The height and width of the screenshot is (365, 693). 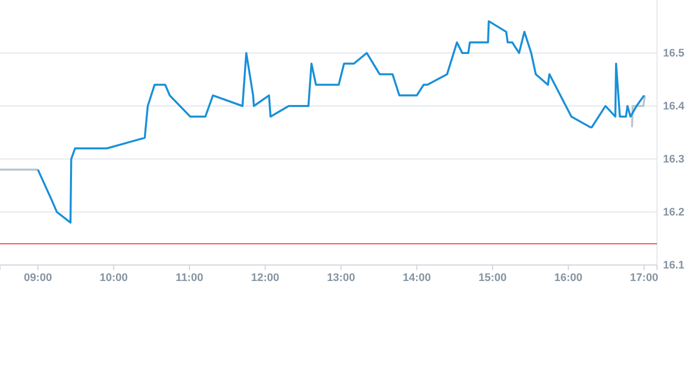 What do you see at coordinates (673, 266) in the screenshot?
I see `y-tick-label: 16.1` at bounding box center [673, 266].